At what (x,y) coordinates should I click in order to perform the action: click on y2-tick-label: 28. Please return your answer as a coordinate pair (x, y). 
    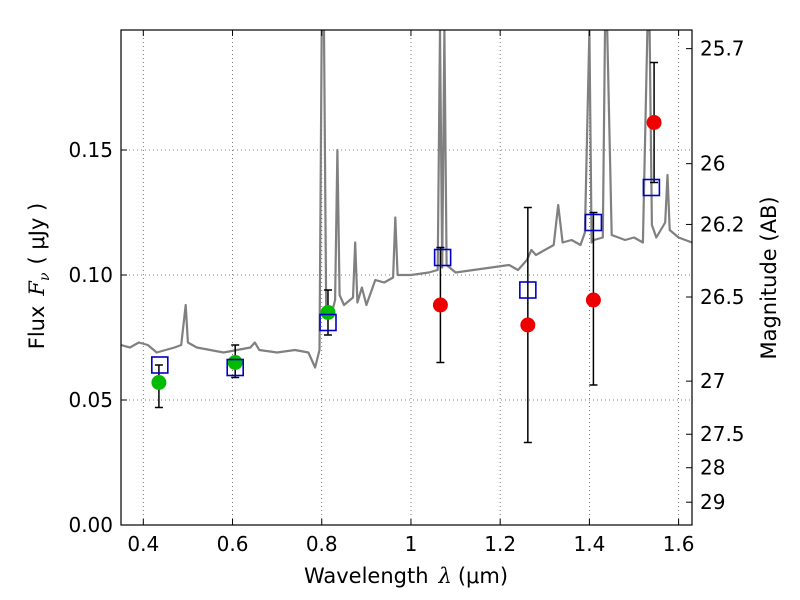
    Looking at the image, I should click on (712, 468).